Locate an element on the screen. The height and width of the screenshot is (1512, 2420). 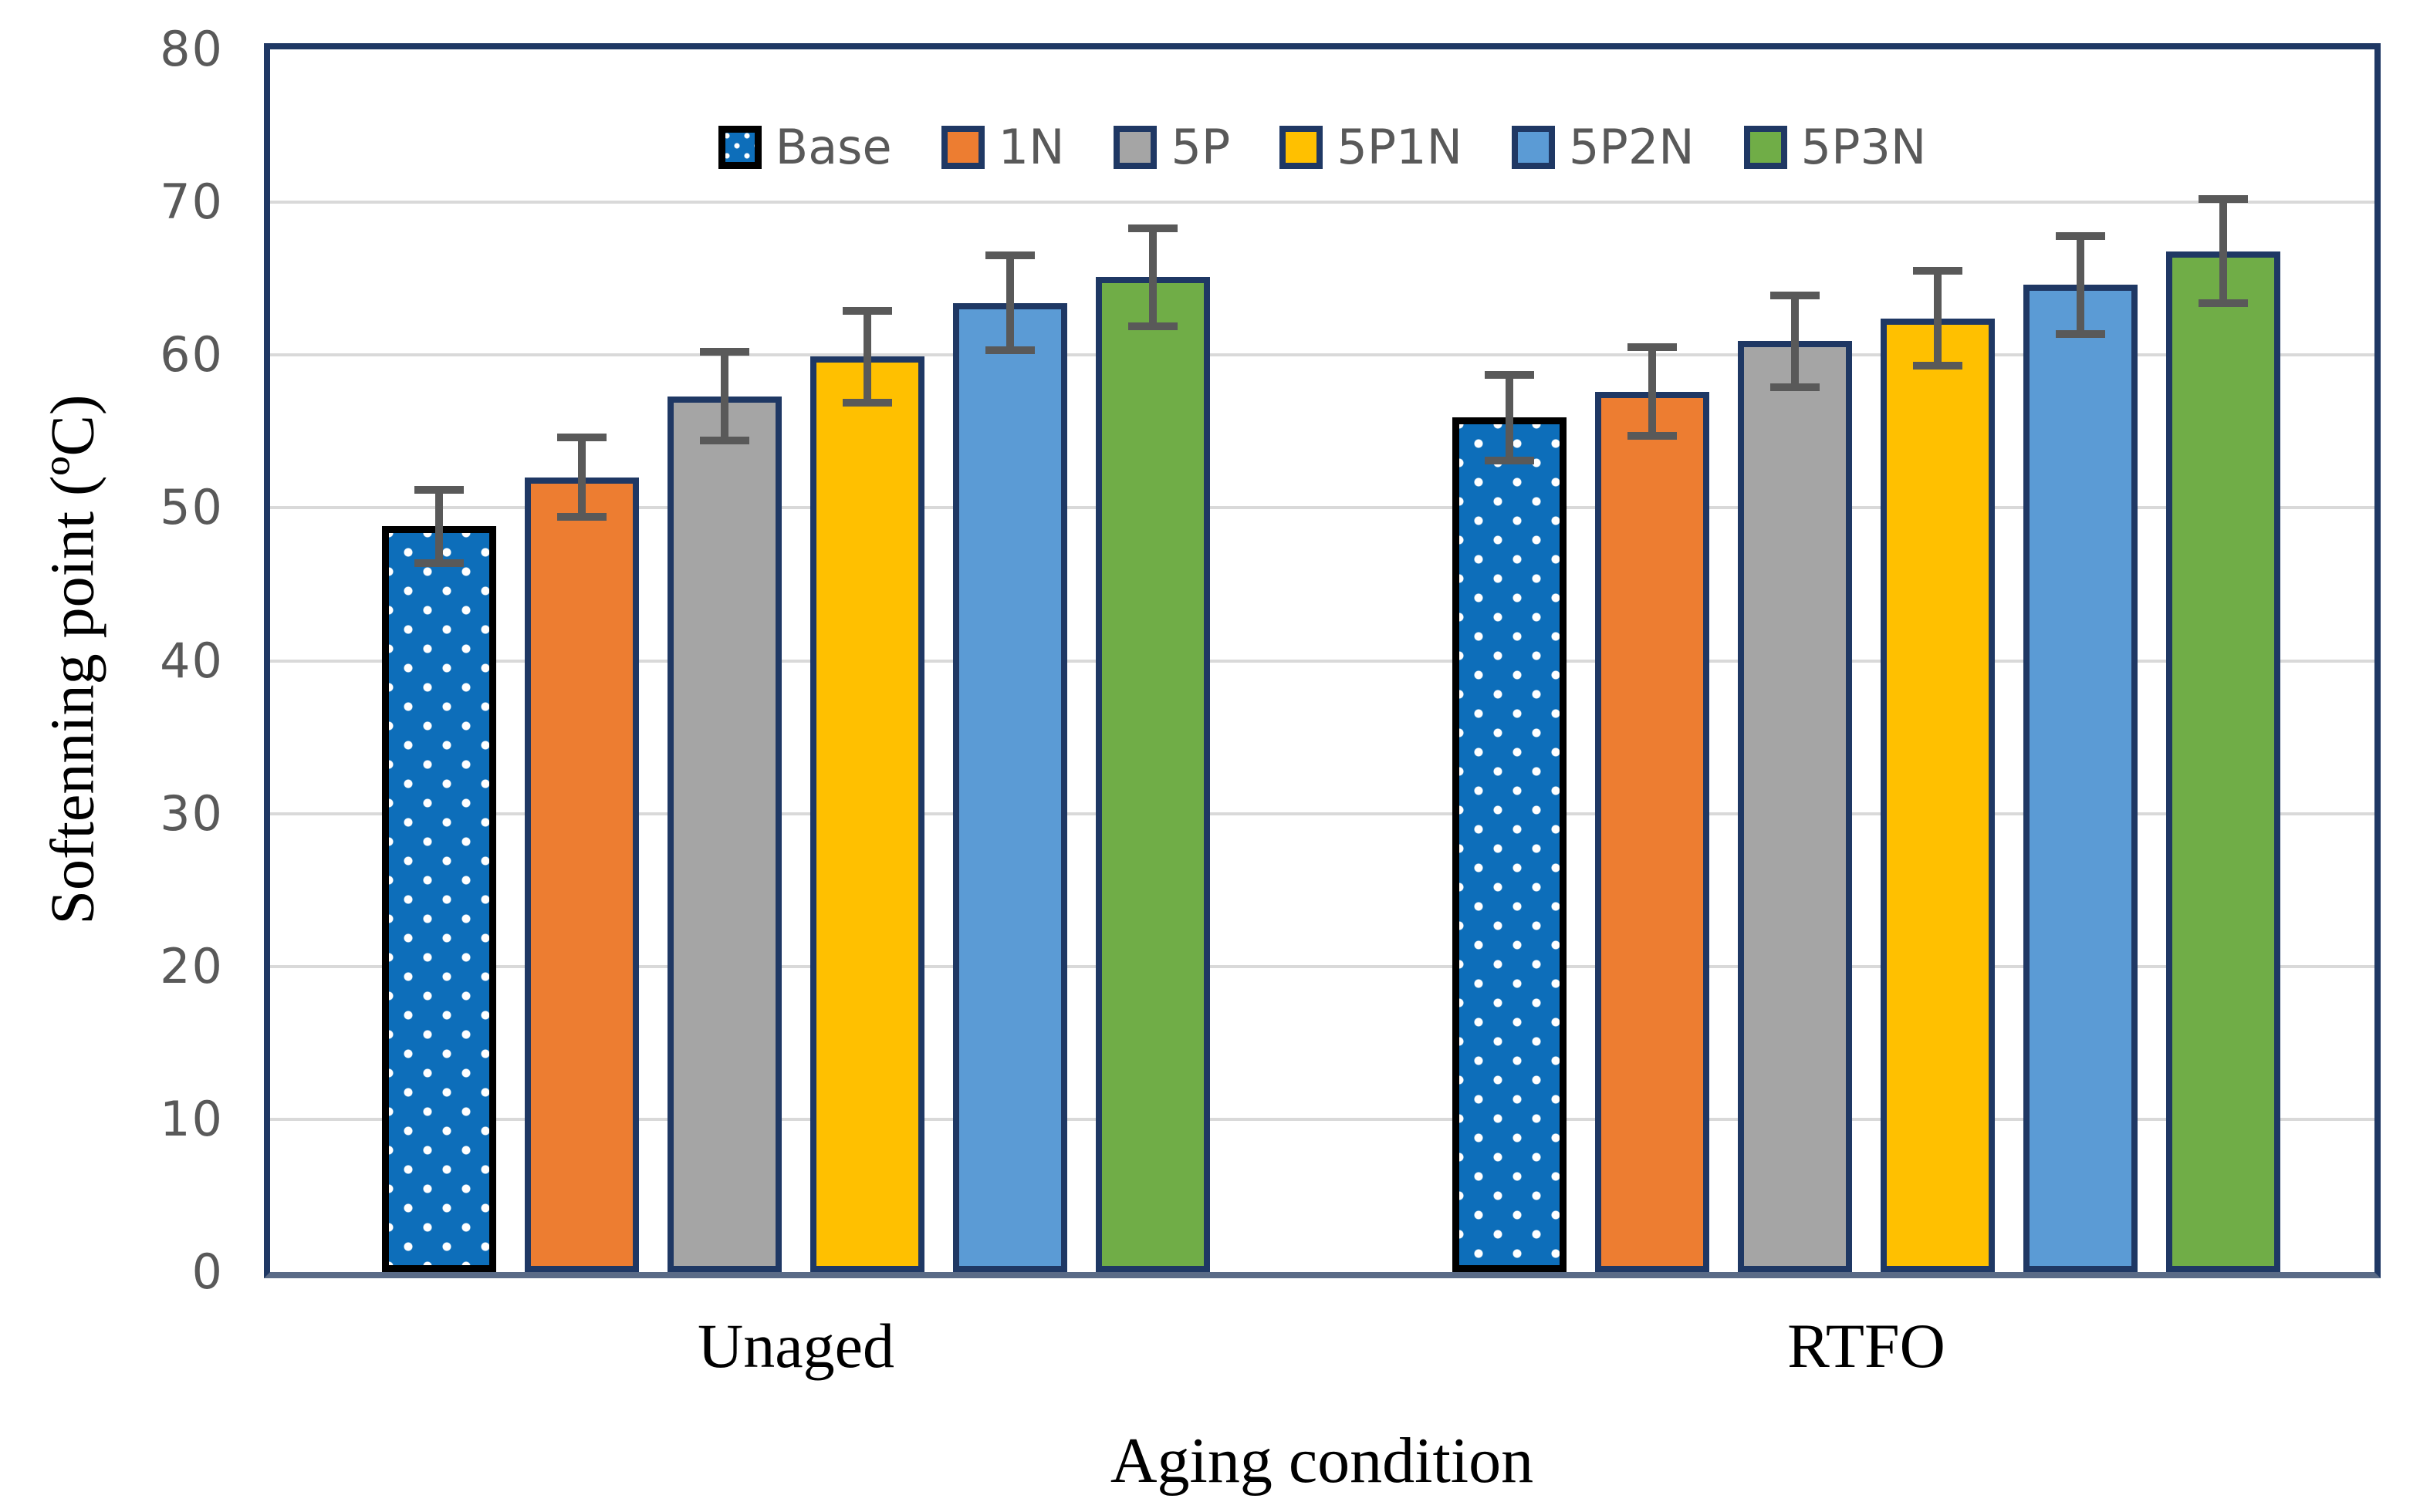
legend-label-5p1n: 5P1N is located at coordinates (1399, 147).